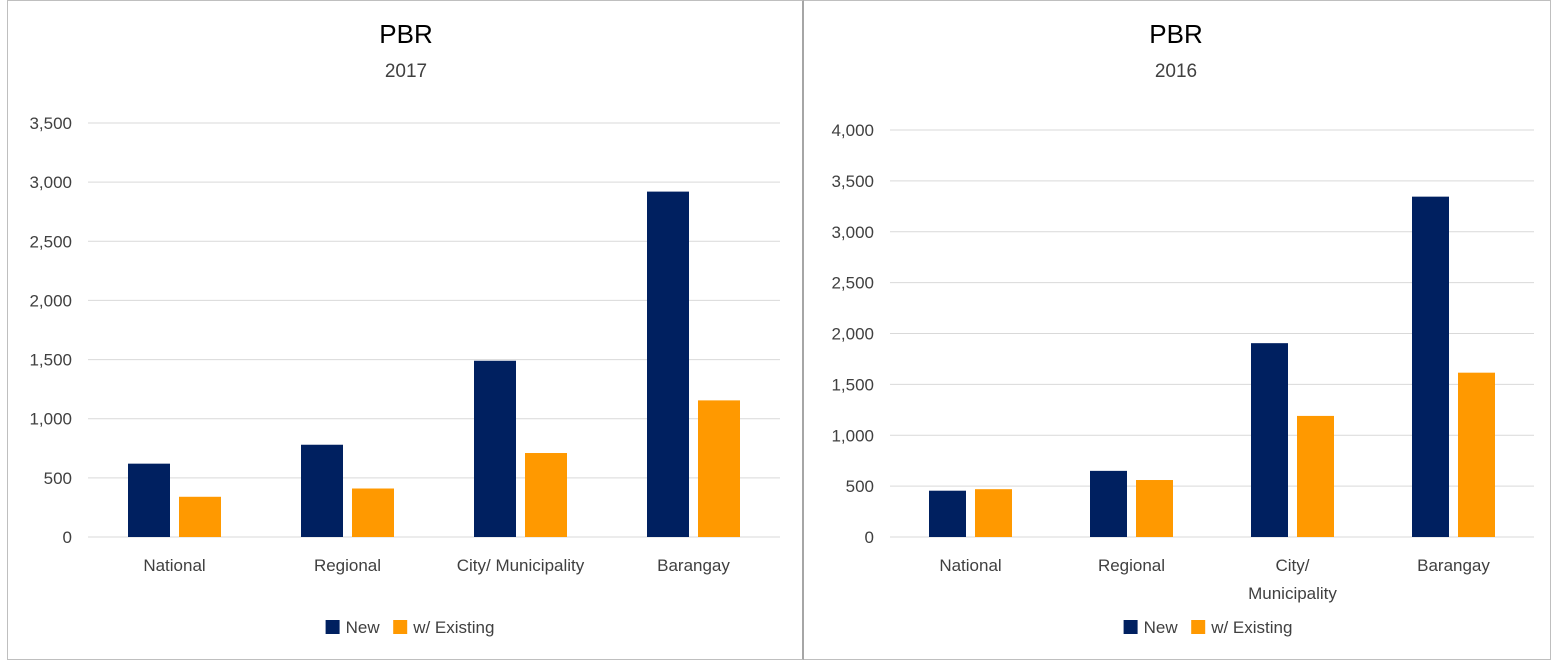  What do you see at coordinates (1292, 593) in the screenshot?
I see `x-tick-label: Municipality` at bounding box center [1292, 593].